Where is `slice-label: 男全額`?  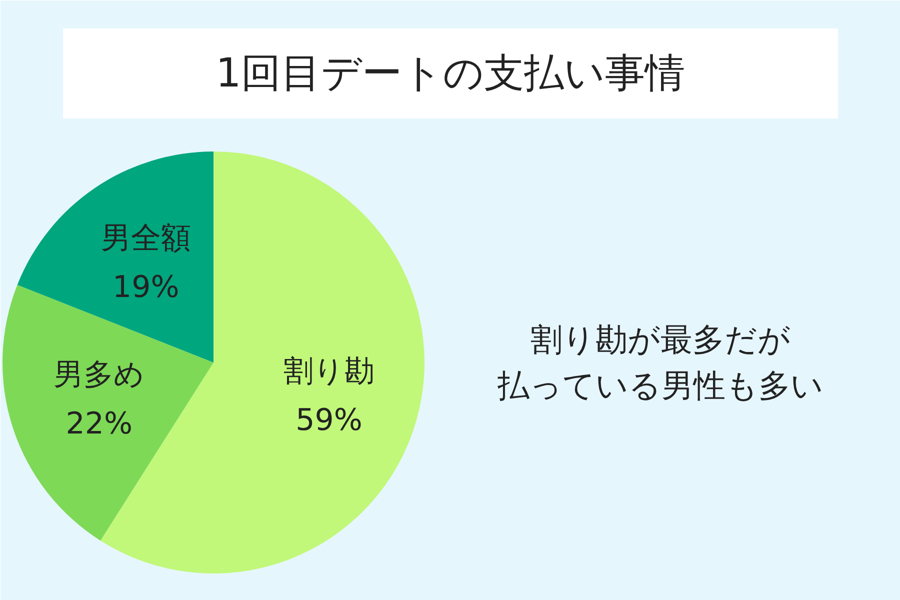
slice-label: 男全額 is located at coordinates (145, 238).